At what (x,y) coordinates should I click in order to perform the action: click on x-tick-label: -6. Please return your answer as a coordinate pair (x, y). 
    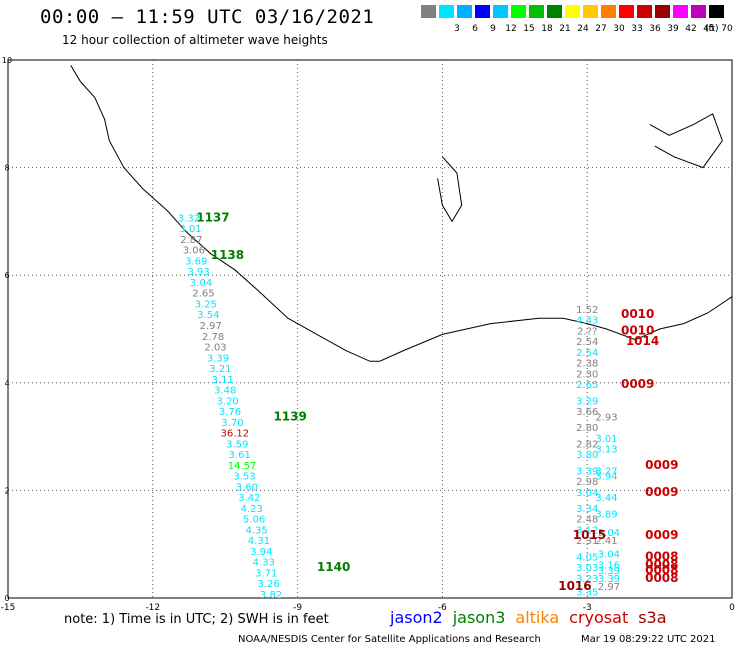
    Looking at the image, I should click on (442, 608).